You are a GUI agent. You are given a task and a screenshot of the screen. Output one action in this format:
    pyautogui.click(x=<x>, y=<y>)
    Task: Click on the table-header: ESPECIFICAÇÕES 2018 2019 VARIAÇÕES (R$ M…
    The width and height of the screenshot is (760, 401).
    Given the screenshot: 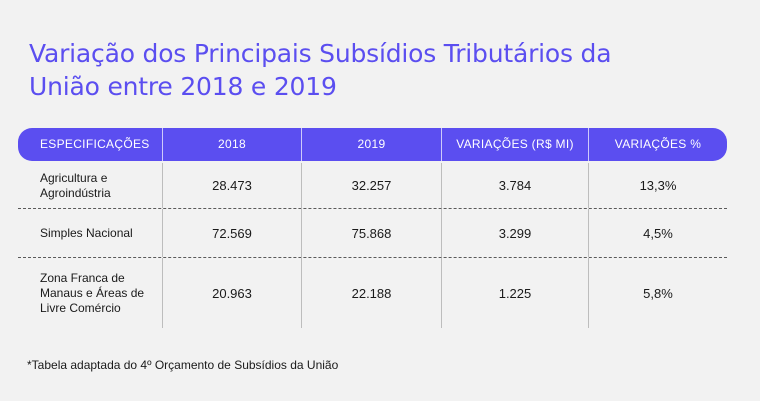 What is the action you would take?
    pyautogui.click(x=372, y=144)
    